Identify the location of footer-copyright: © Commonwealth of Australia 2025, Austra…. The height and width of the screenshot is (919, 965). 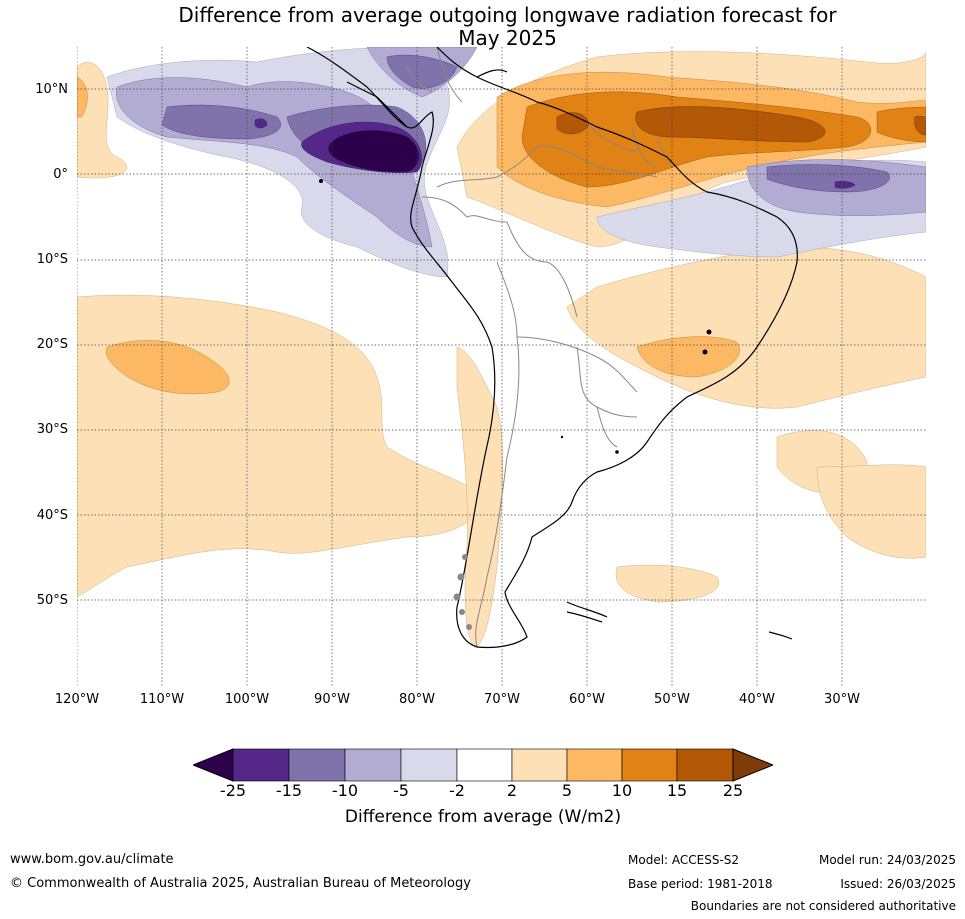
(240, 883).